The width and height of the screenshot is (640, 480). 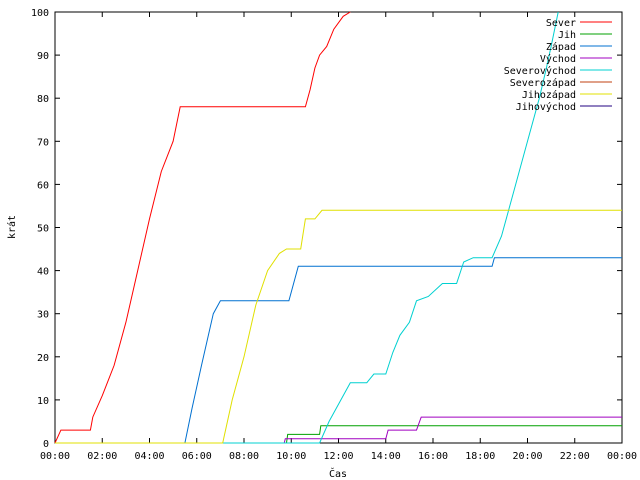 I want to click on y-tick-label: 30, so click(x=43, y=315).